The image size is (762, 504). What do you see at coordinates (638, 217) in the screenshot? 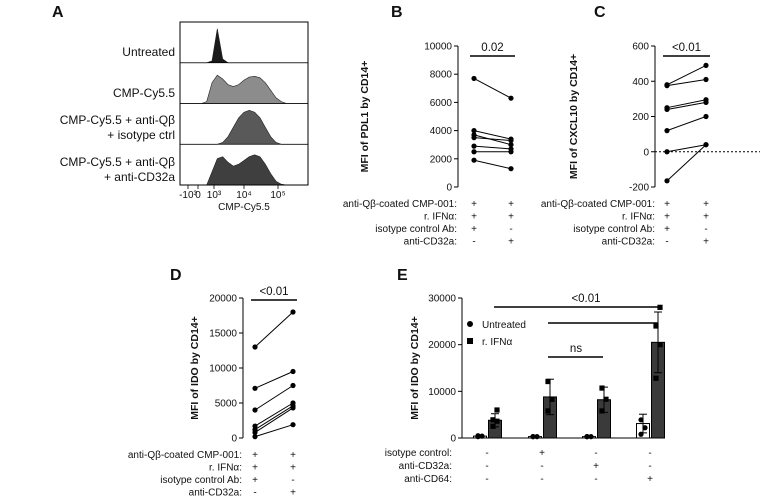
I see `condition-label-1: r. IFNα:` at bounding box center [638, 217].